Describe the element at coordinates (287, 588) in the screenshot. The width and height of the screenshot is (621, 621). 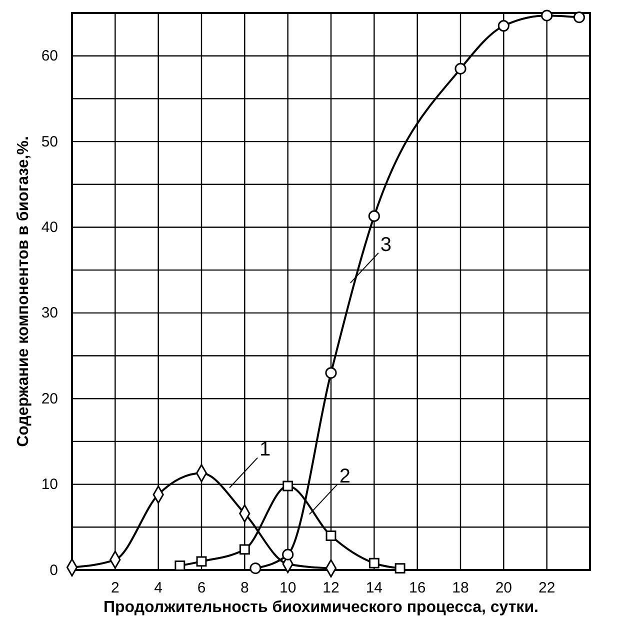
I see `x-tick-label: 10` at that location.